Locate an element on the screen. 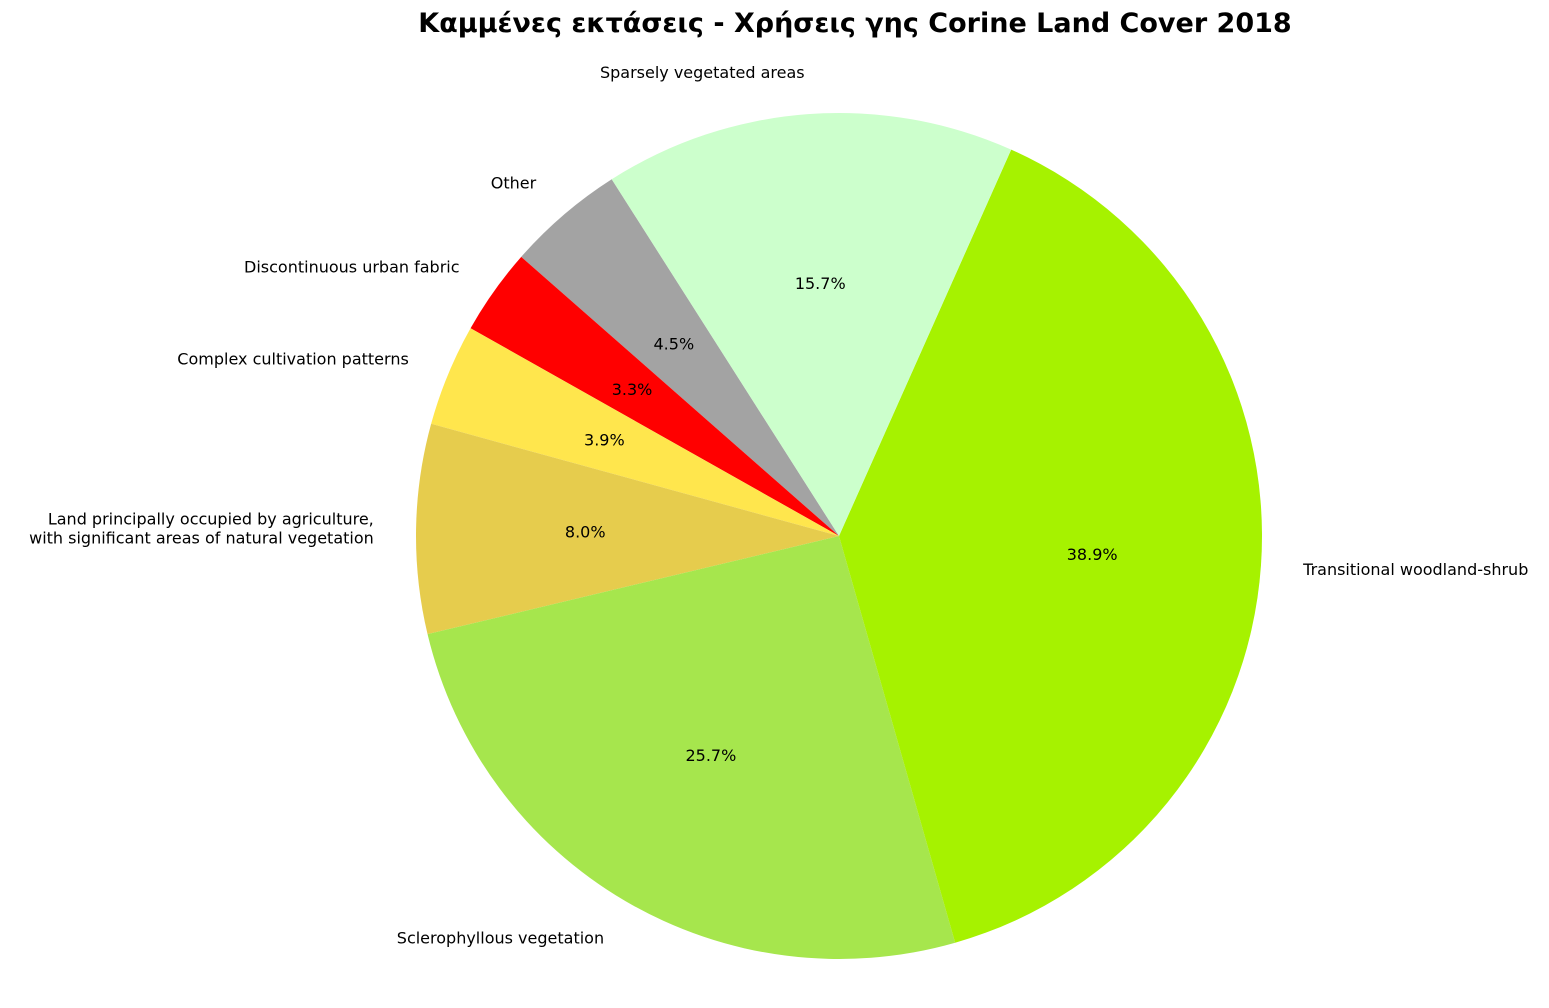  slice-percent-label: 15.7% is located at coordinates (820, 283).